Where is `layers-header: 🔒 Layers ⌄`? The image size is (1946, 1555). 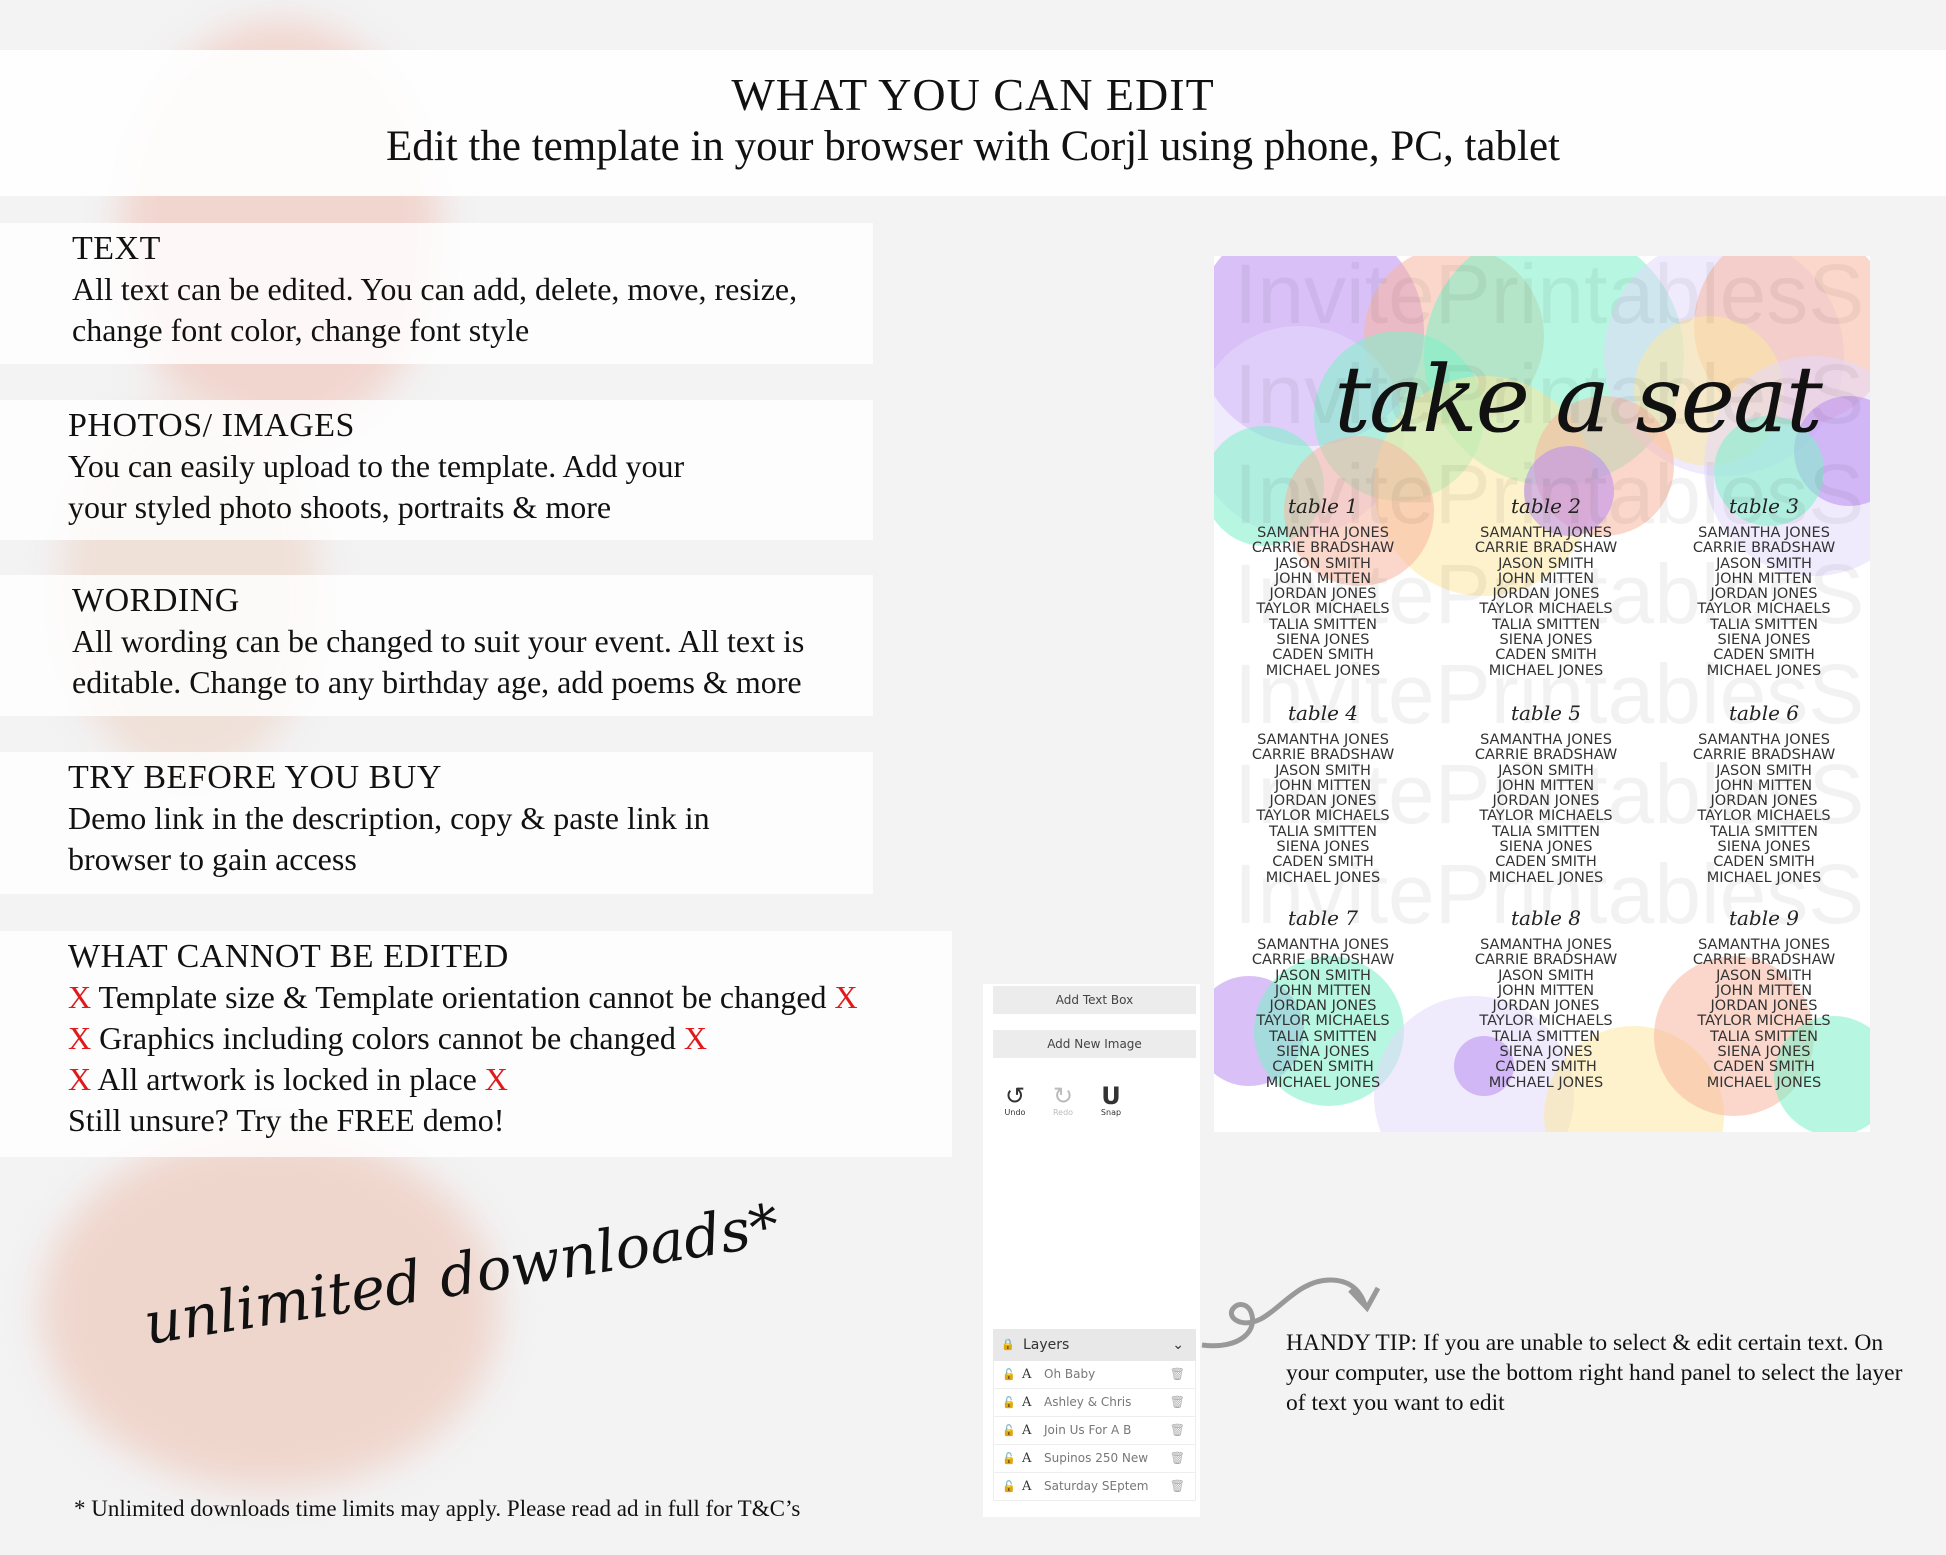
layers-header: 🔒 Layers ⌄ is located at coordinates (1094, 1345).